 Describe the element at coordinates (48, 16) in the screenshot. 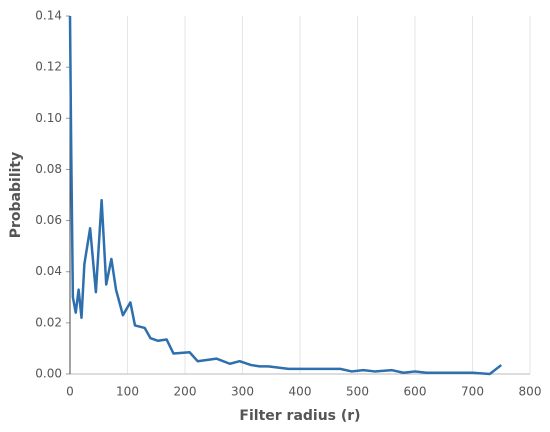

I see `y-tick-label: 0.14` at that location.